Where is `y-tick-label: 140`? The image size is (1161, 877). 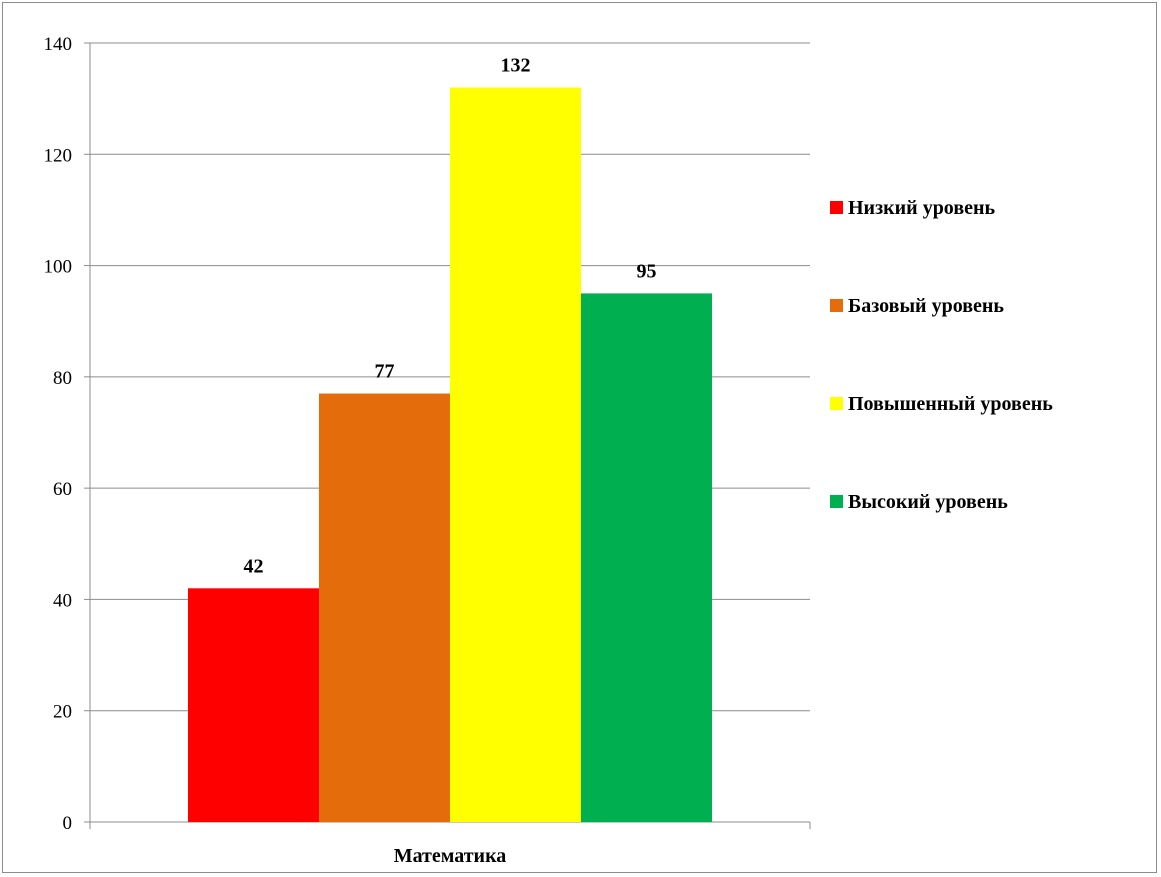
y-tick-label: 140 is located at coordinates (58, 44).